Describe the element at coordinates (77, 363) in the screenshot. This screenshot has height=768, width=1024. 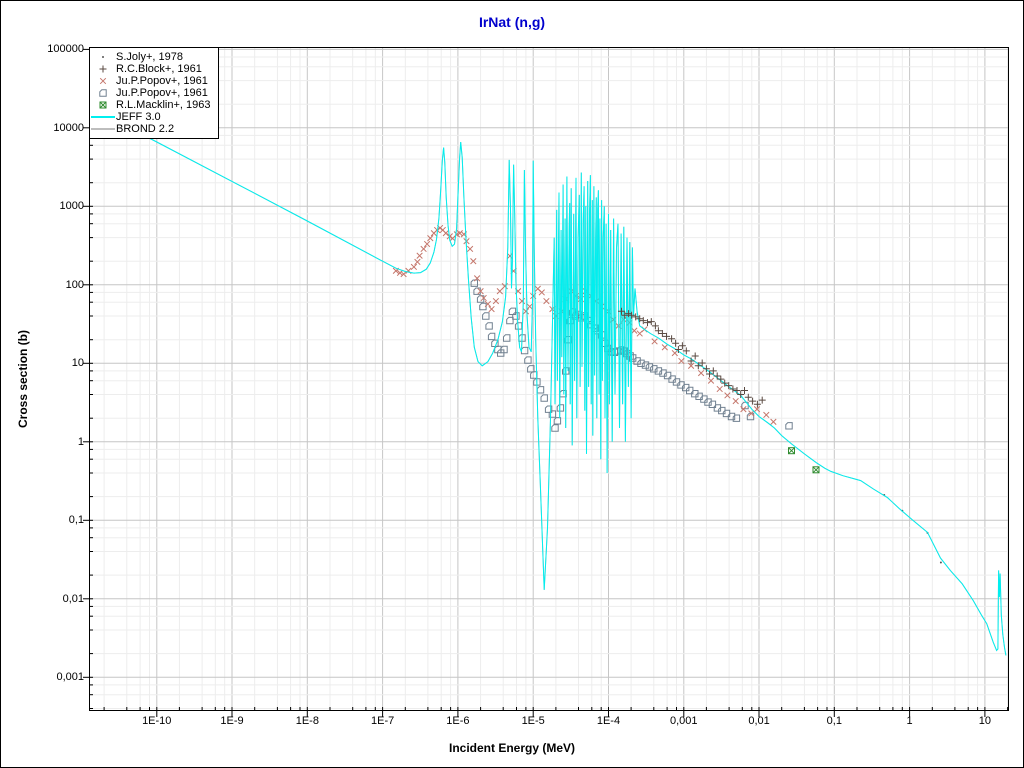
I see `y-tick-label: 10` at that location.